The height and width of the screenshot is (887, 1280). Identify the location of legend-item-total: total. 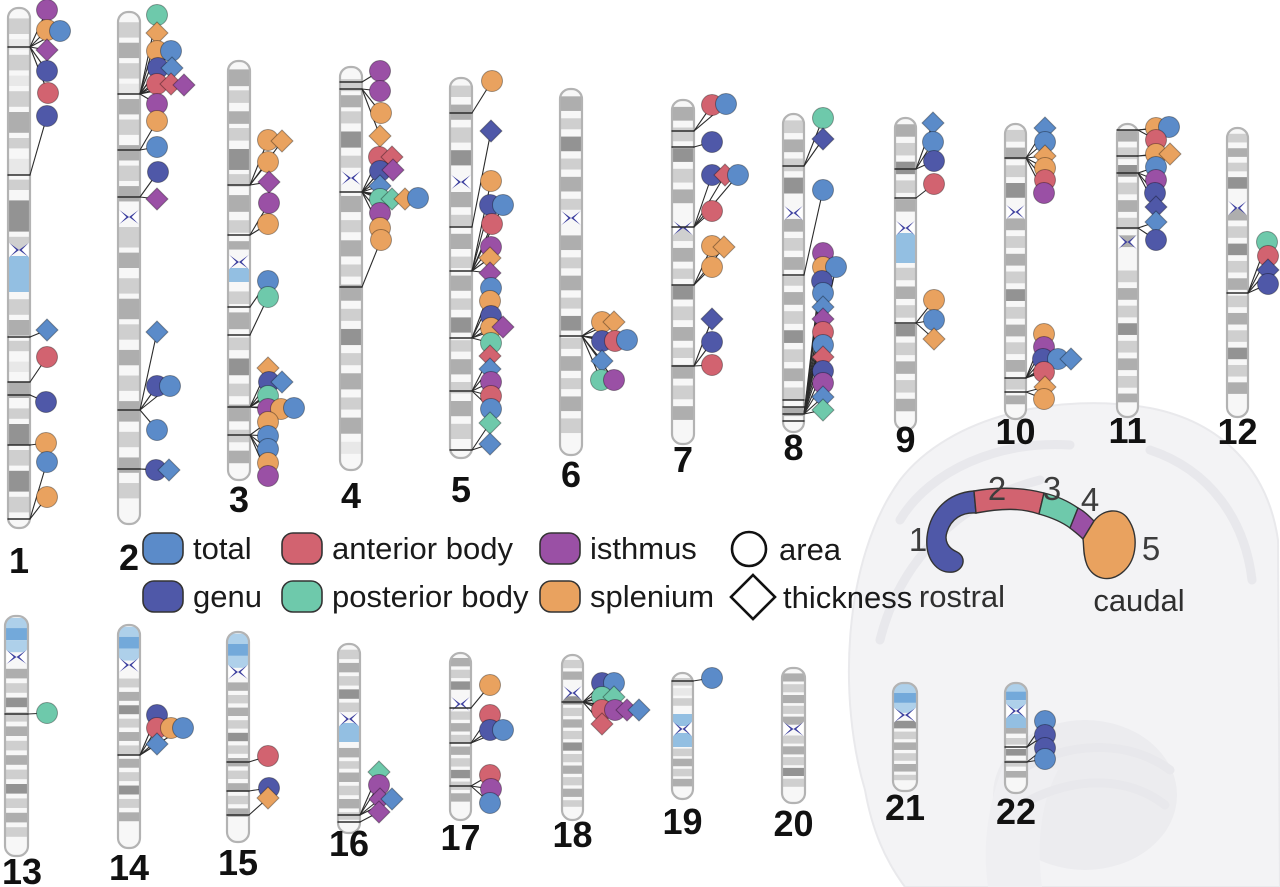
(197, 548).